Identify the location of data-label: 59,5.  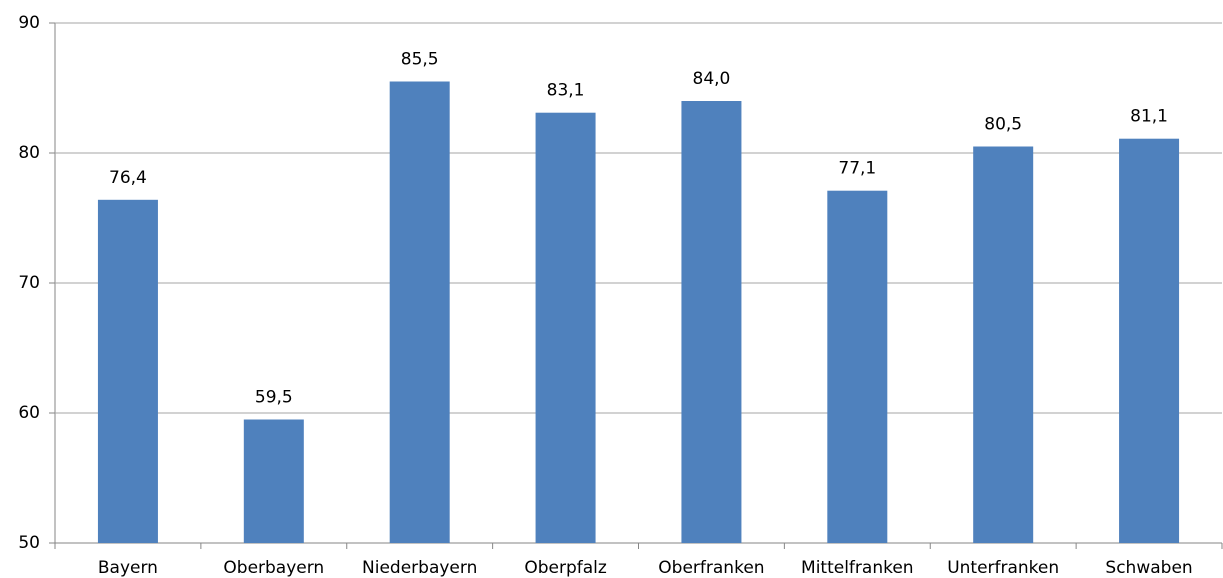
(274, 398).